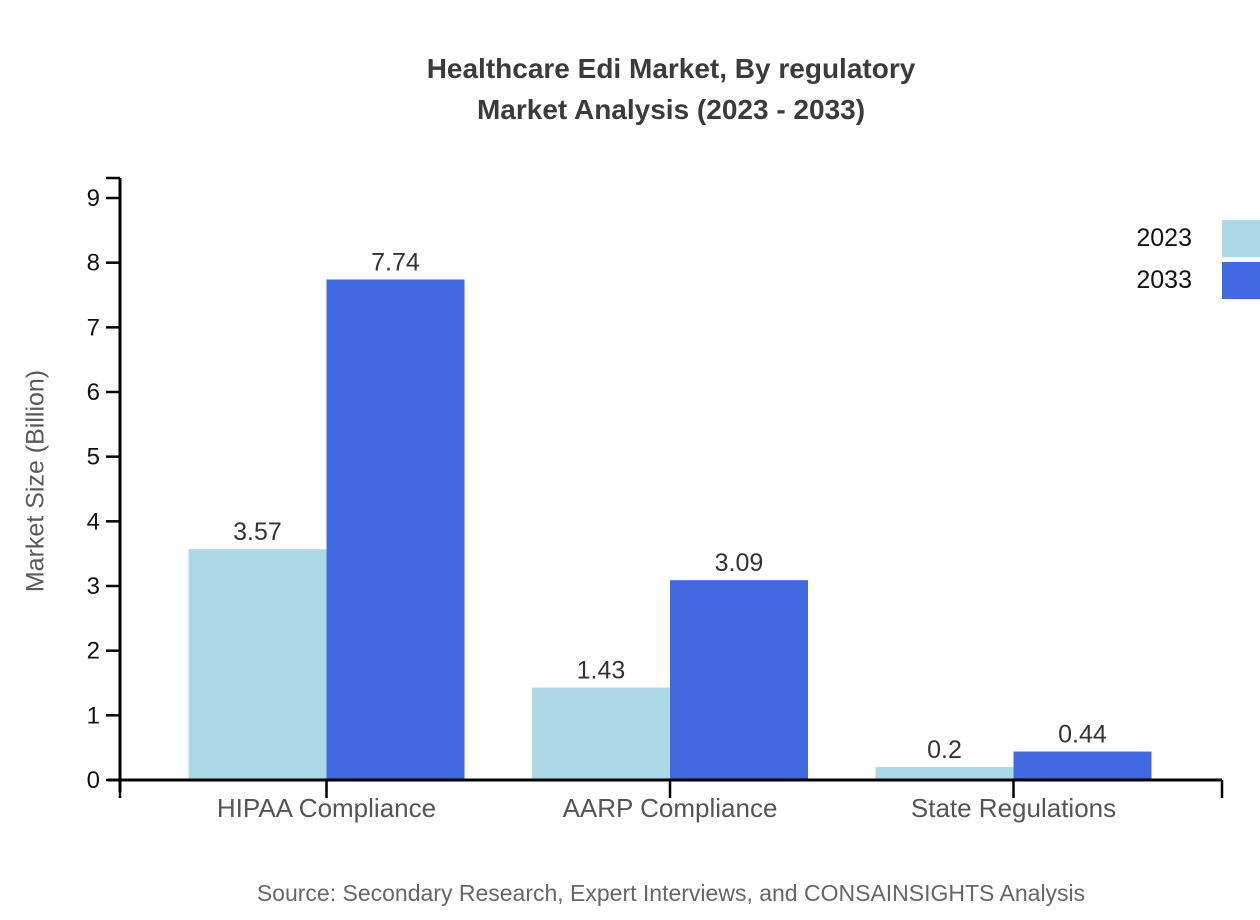 The width and height of the screenshot is (1260, 920). Describe the element at coordinates (1241, 238) in the screenshot. I see `legend-swatch-2023-icon` at that location.